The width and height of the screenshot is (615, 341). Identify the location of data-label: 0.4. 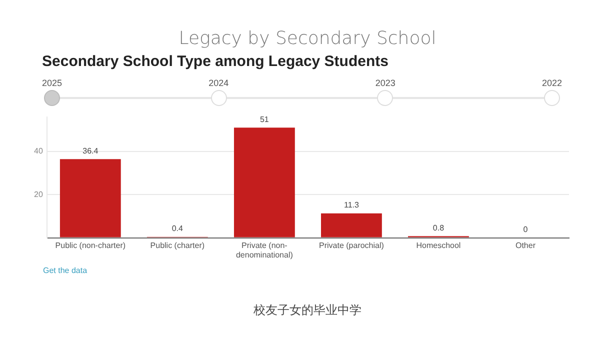
(178, 229).